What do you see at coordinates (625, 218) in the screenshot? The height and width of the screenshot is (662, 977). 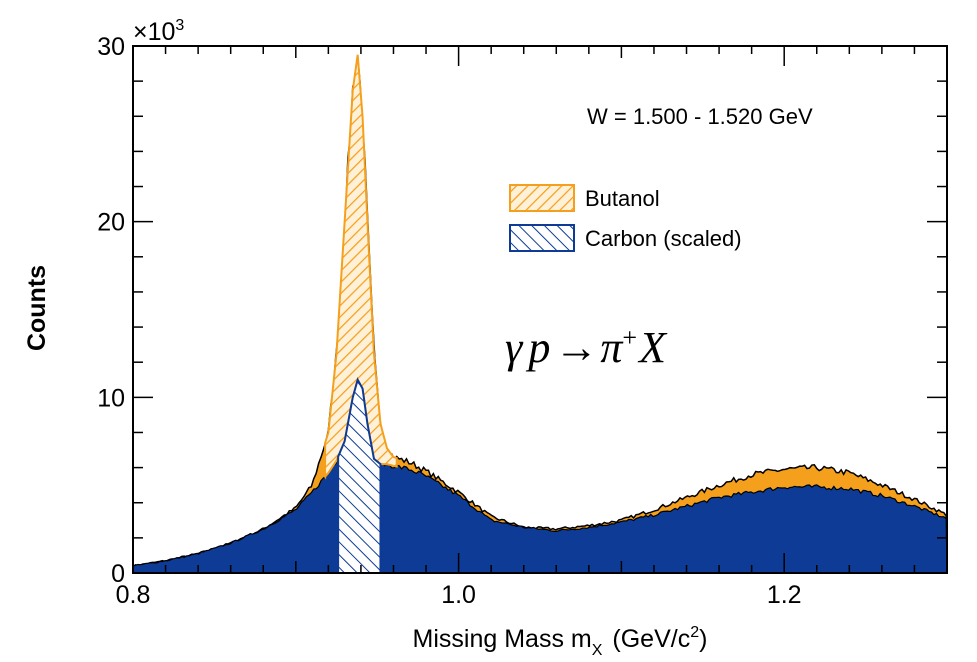 I see `legend: Butanol Carbon (scaled)` at bounding box center [625, 218].